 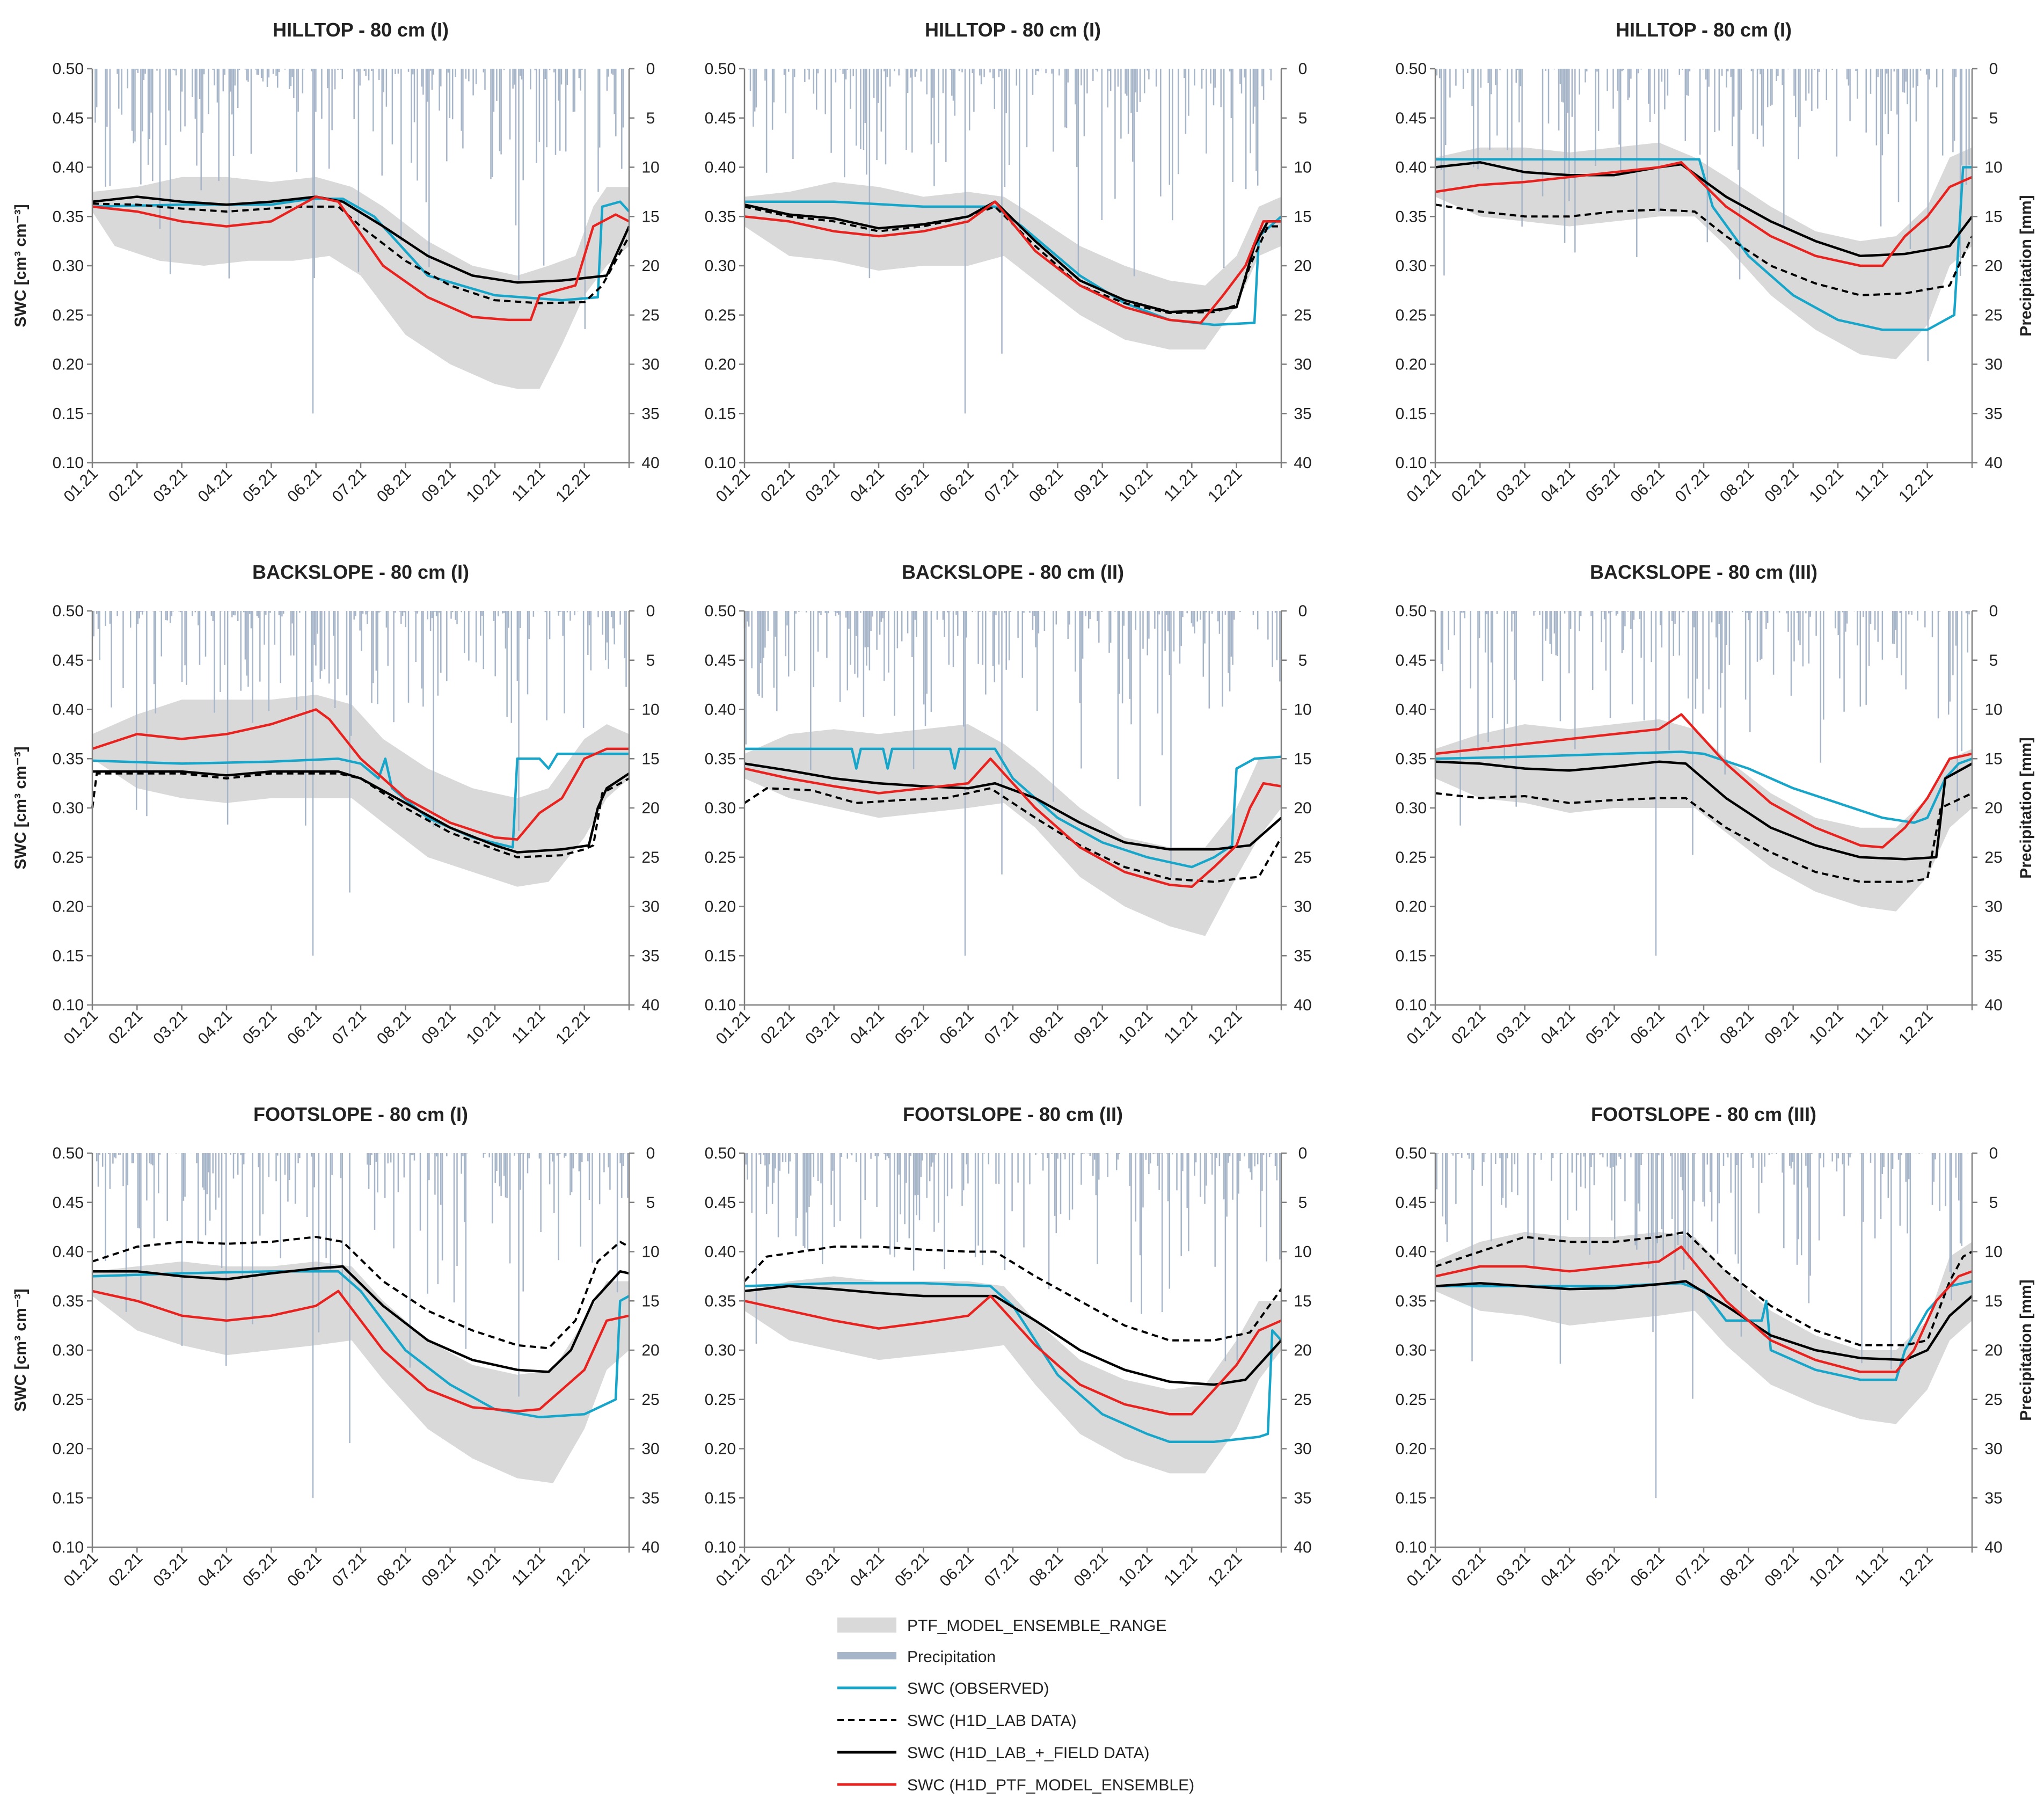 What do you see at coordinates (866, 1626) in the screenshot?
I see `legend-swatch-ensemble` at bounding box center [866, 1626].